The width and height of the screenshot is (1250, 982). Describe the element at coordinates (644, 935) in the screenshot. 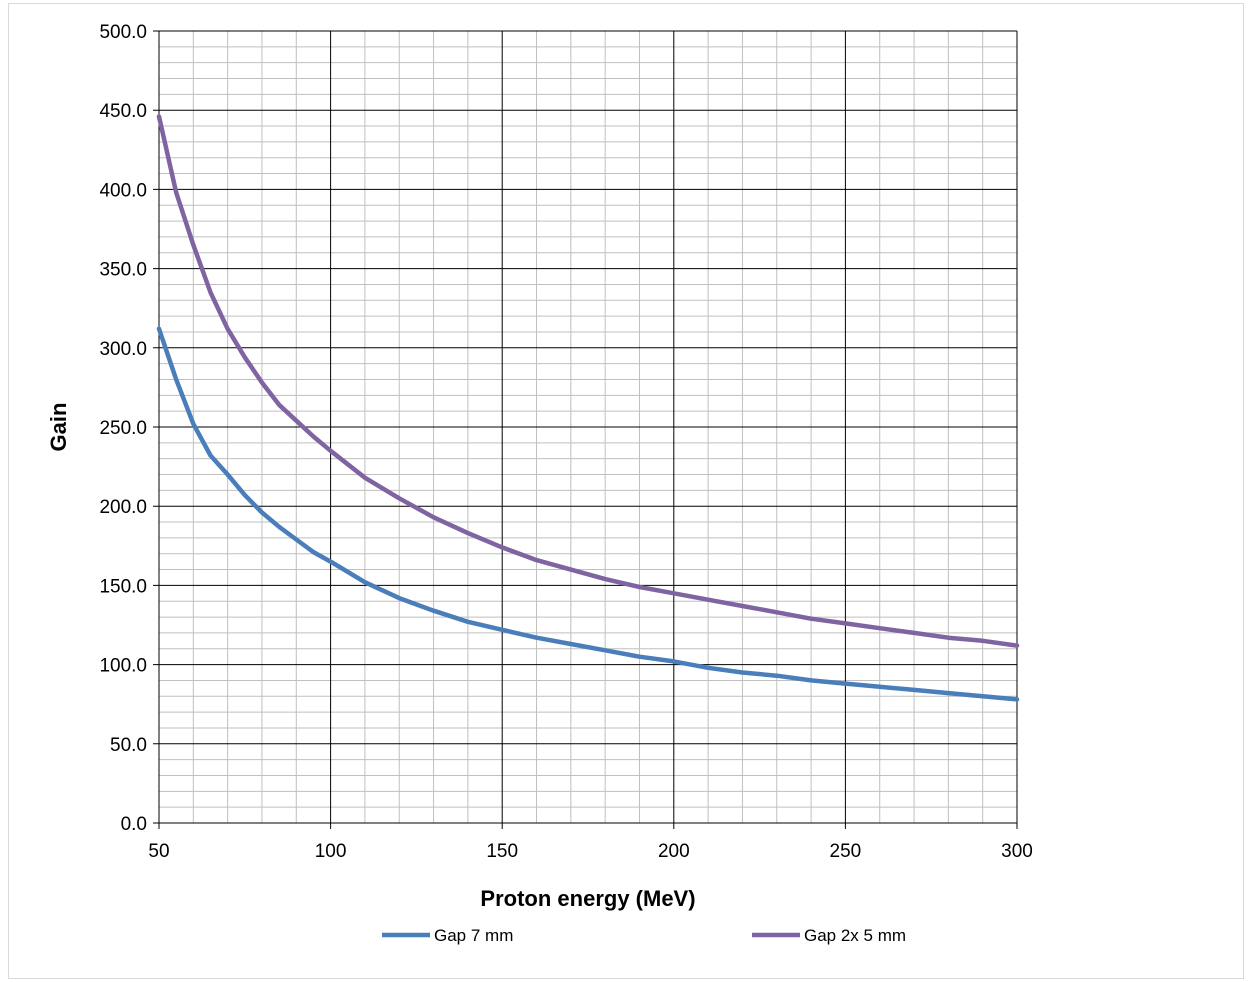

I see `legend: Gap 7 mm Gap 2x 5 mm` at that location.